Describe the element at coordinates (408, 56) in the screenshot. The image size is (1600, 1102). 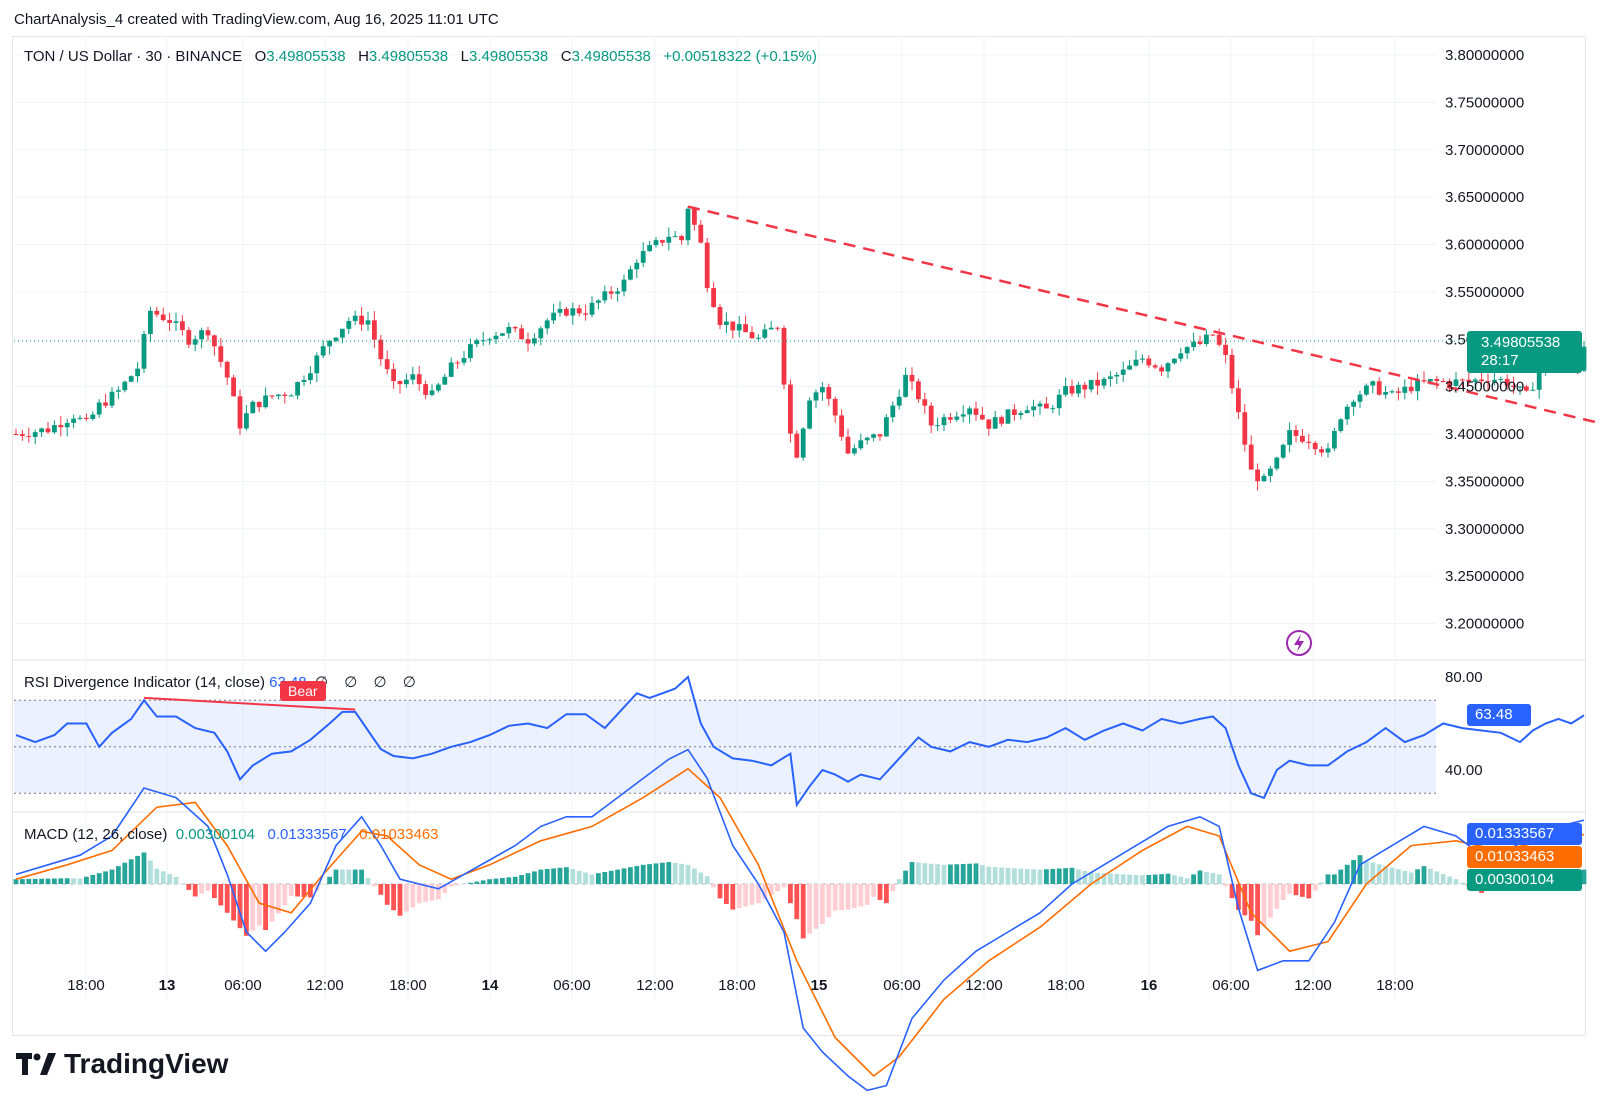
I see `high-value: 3.49805538` at that location.